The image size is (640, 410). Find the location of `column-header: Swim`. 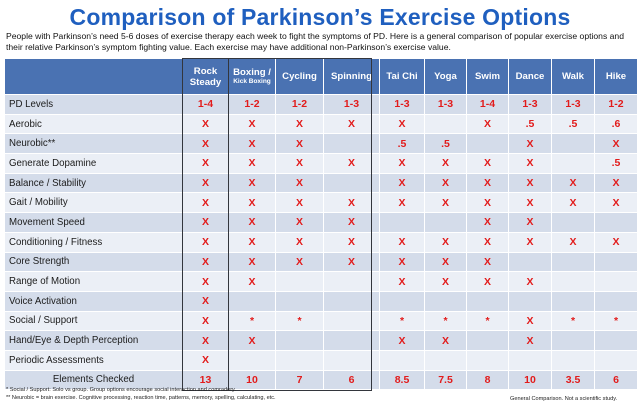

column-header: Swim is located at coordinates (487, 76).